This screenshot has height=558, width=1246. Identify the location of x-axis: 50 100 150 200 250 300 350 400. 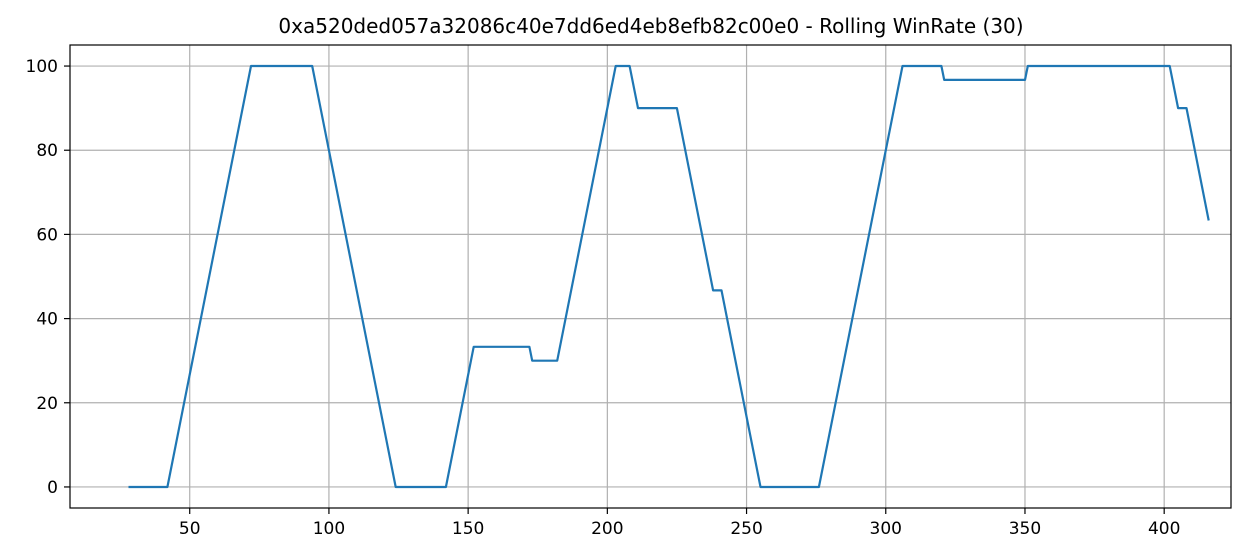
(679, 523).